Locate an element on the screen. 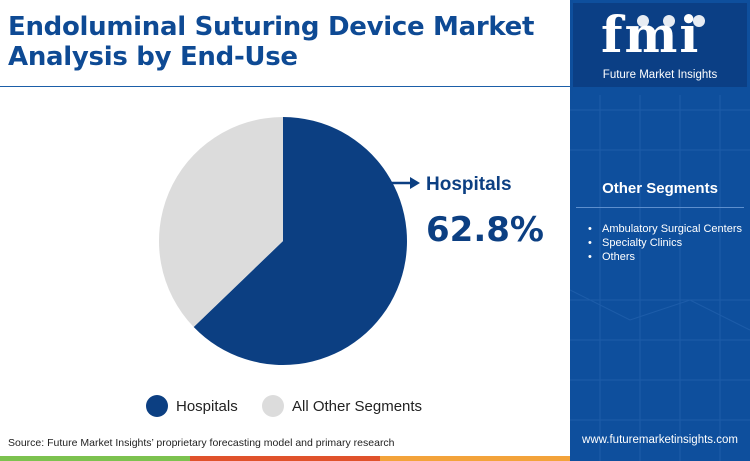  fmi-logo: fmi Future Market Insights is located at coordinates (660, 45).